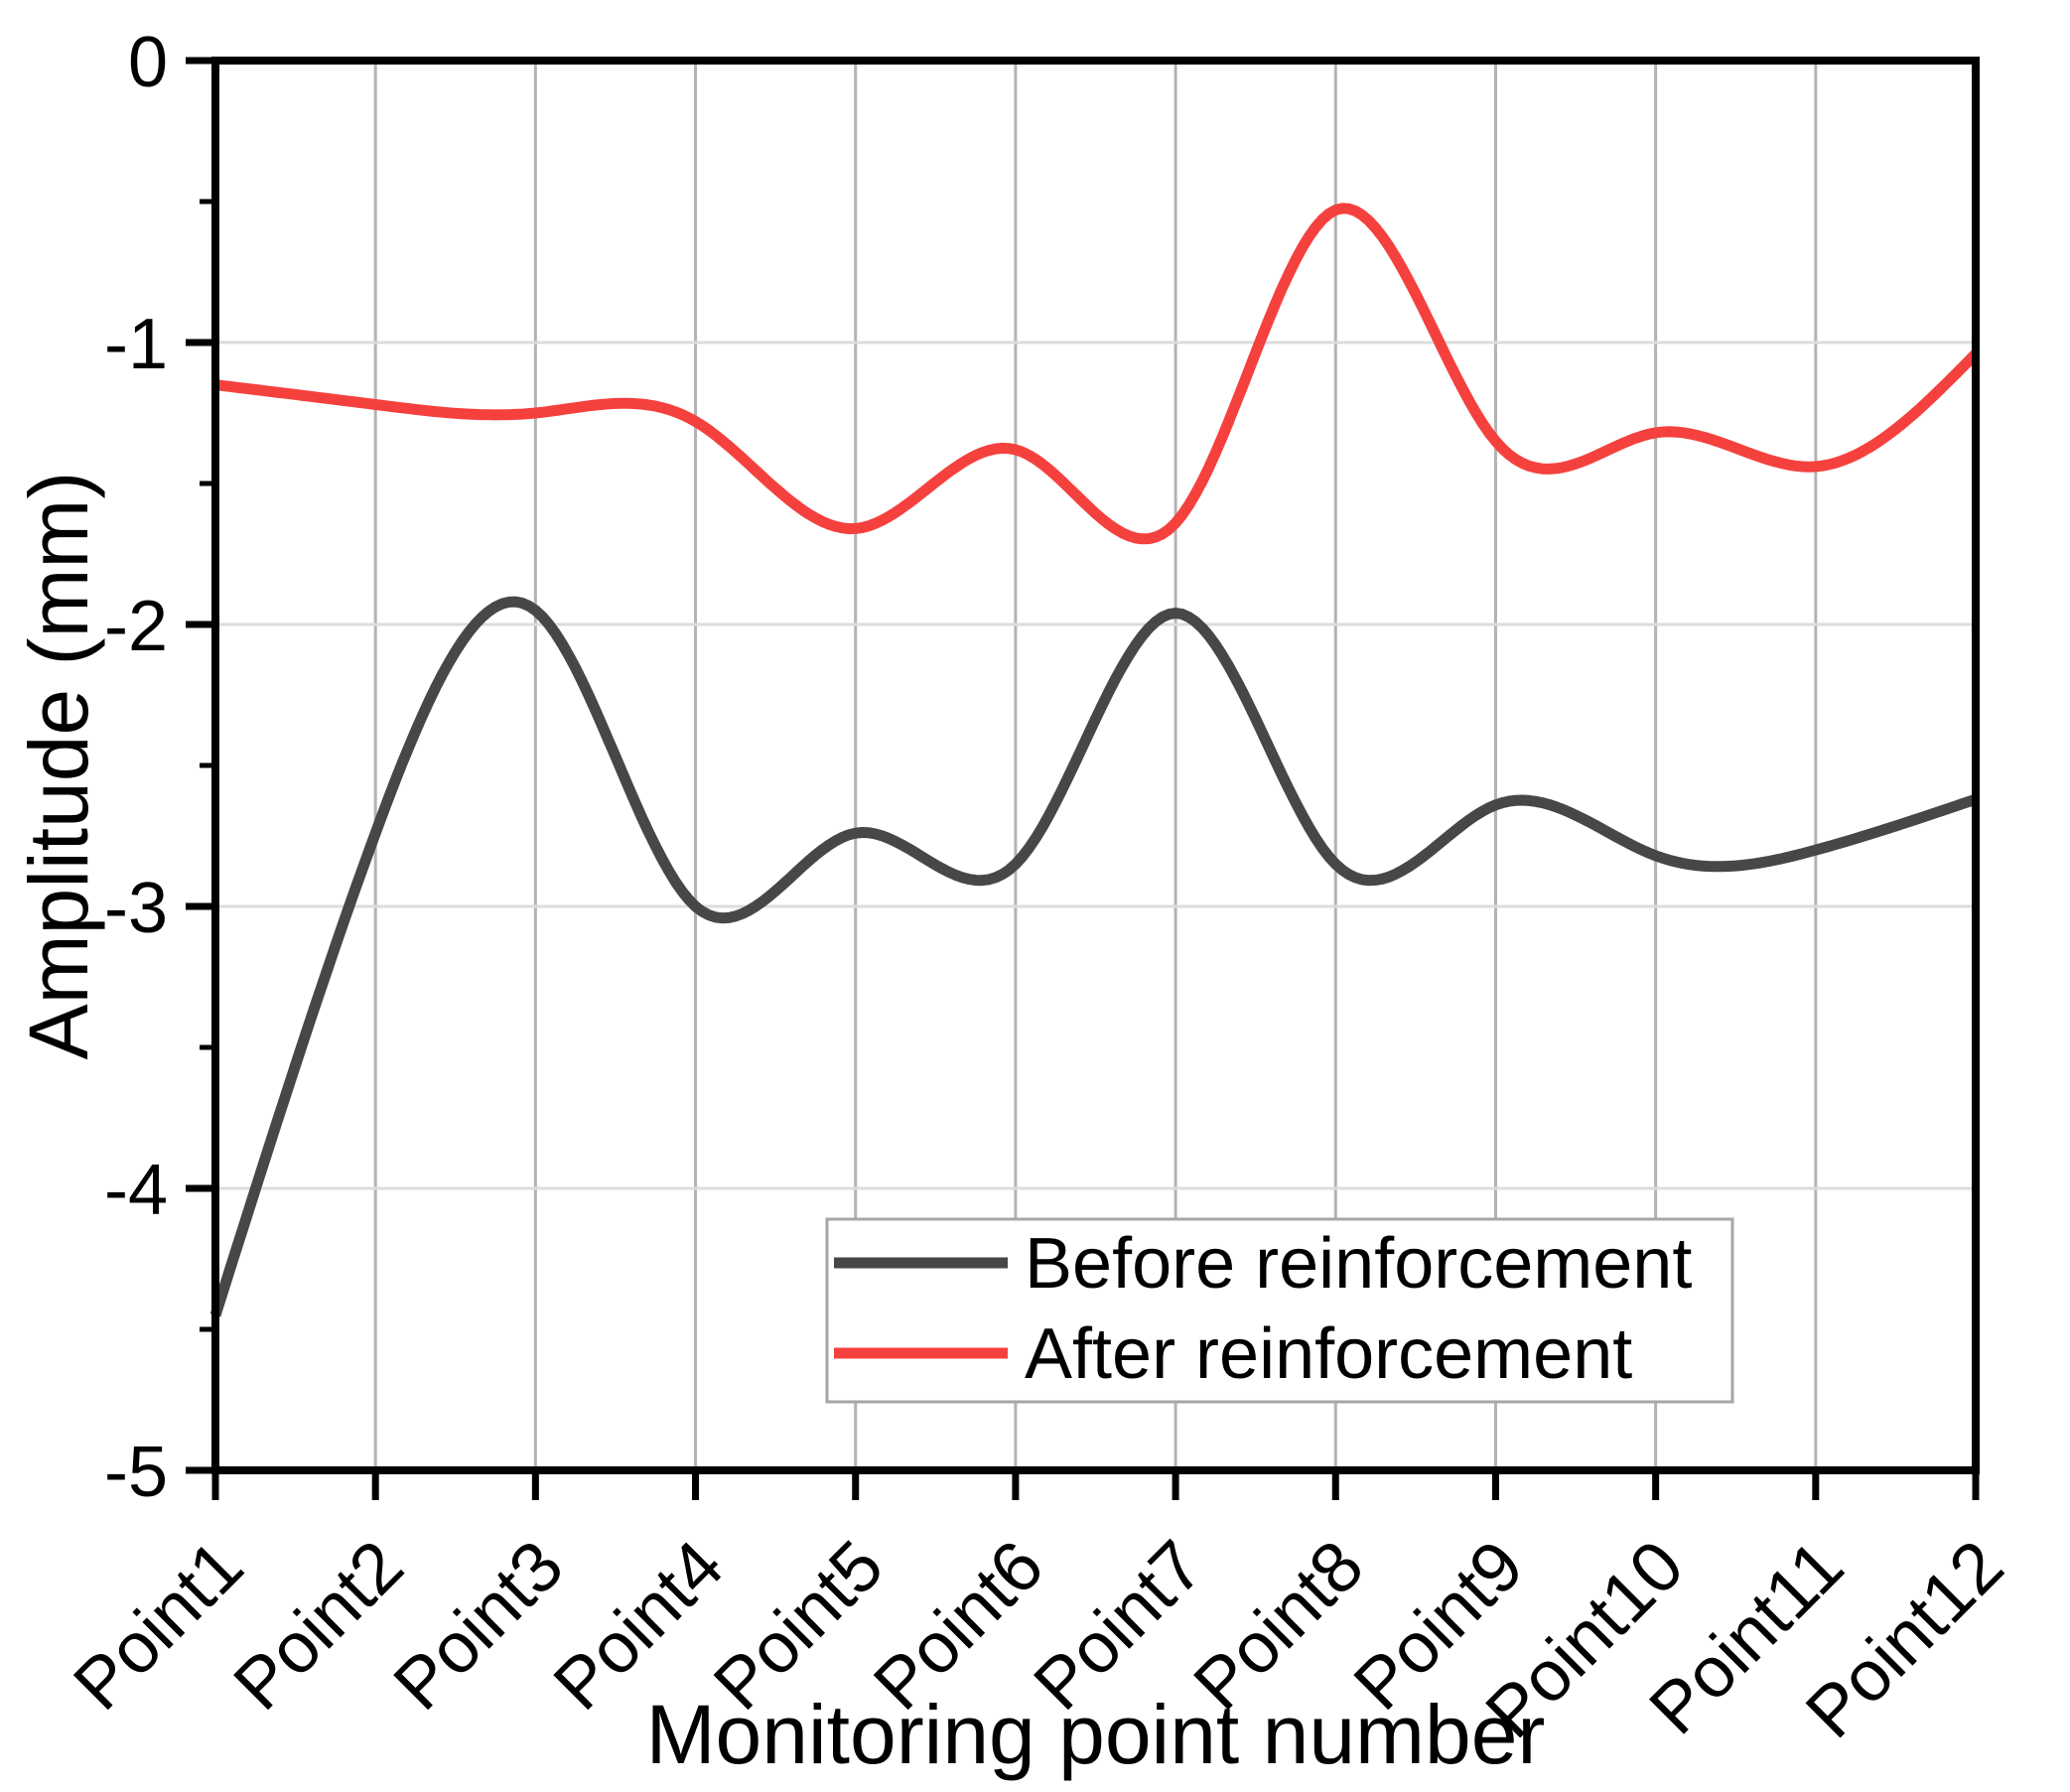 The width and height of the screenshot is (2070, 1792). I want to click on y-tick-label: -2, so click(136, 626).